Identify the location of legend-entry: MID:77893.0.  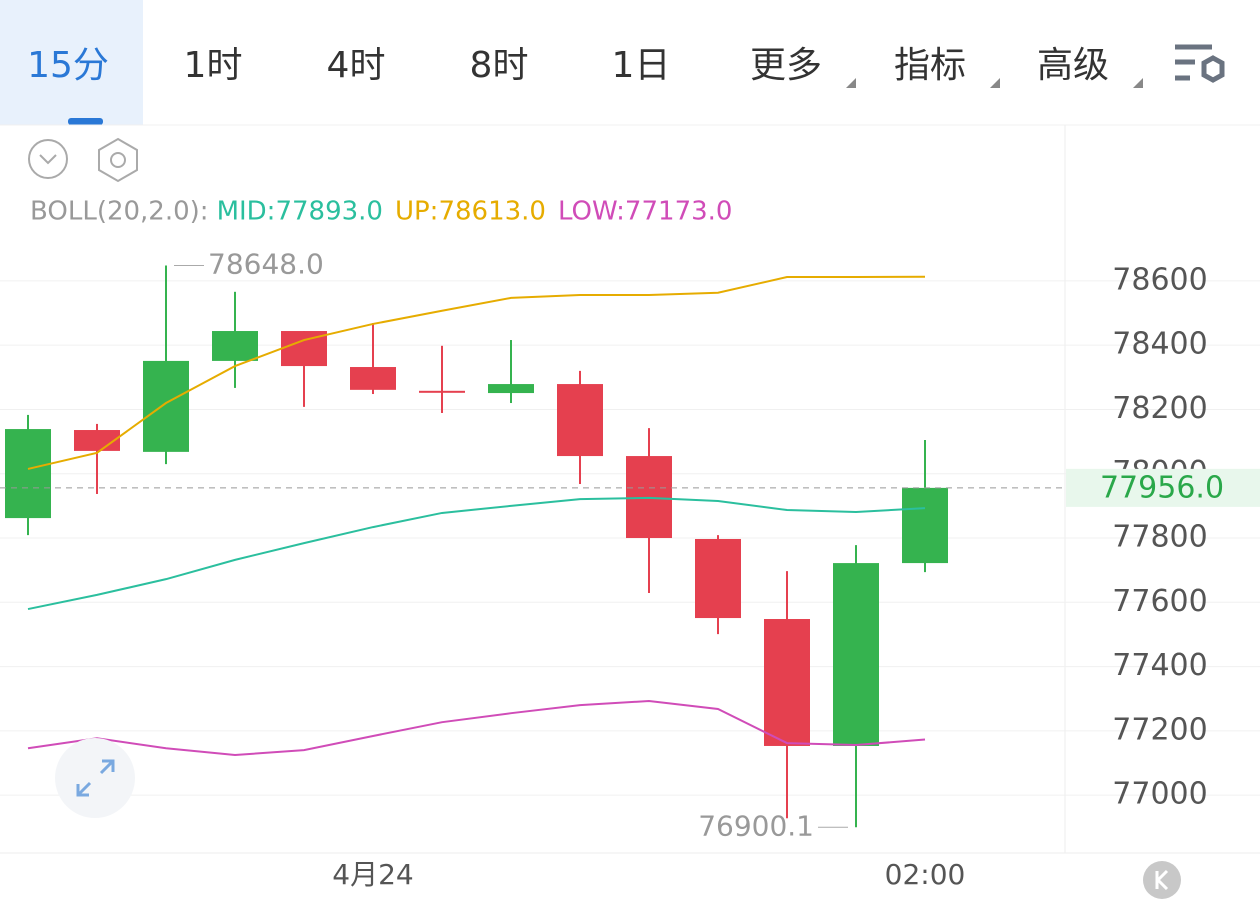
(300, 212).